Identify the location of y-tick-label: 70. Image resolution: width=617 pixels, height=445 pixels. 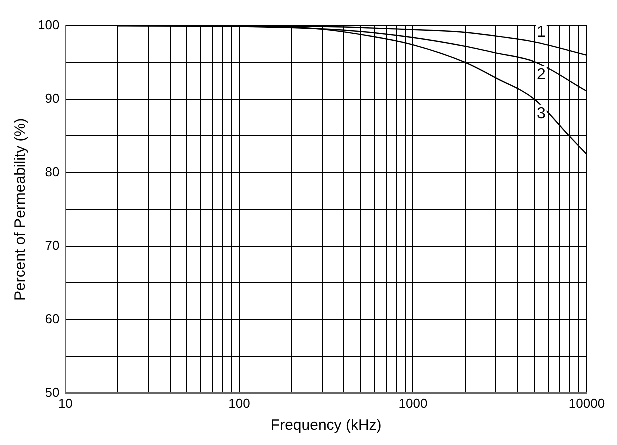
(52, 246).